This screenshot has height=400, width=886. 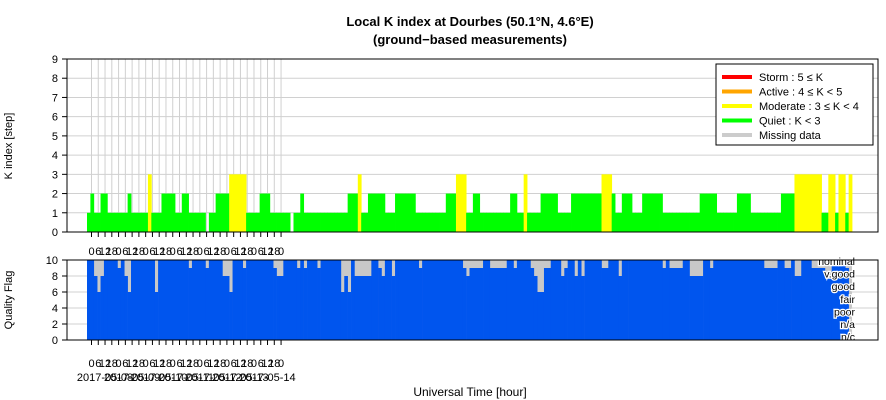 I want to click on k-index-ytick-label: 6, so click(x=55, y=118).